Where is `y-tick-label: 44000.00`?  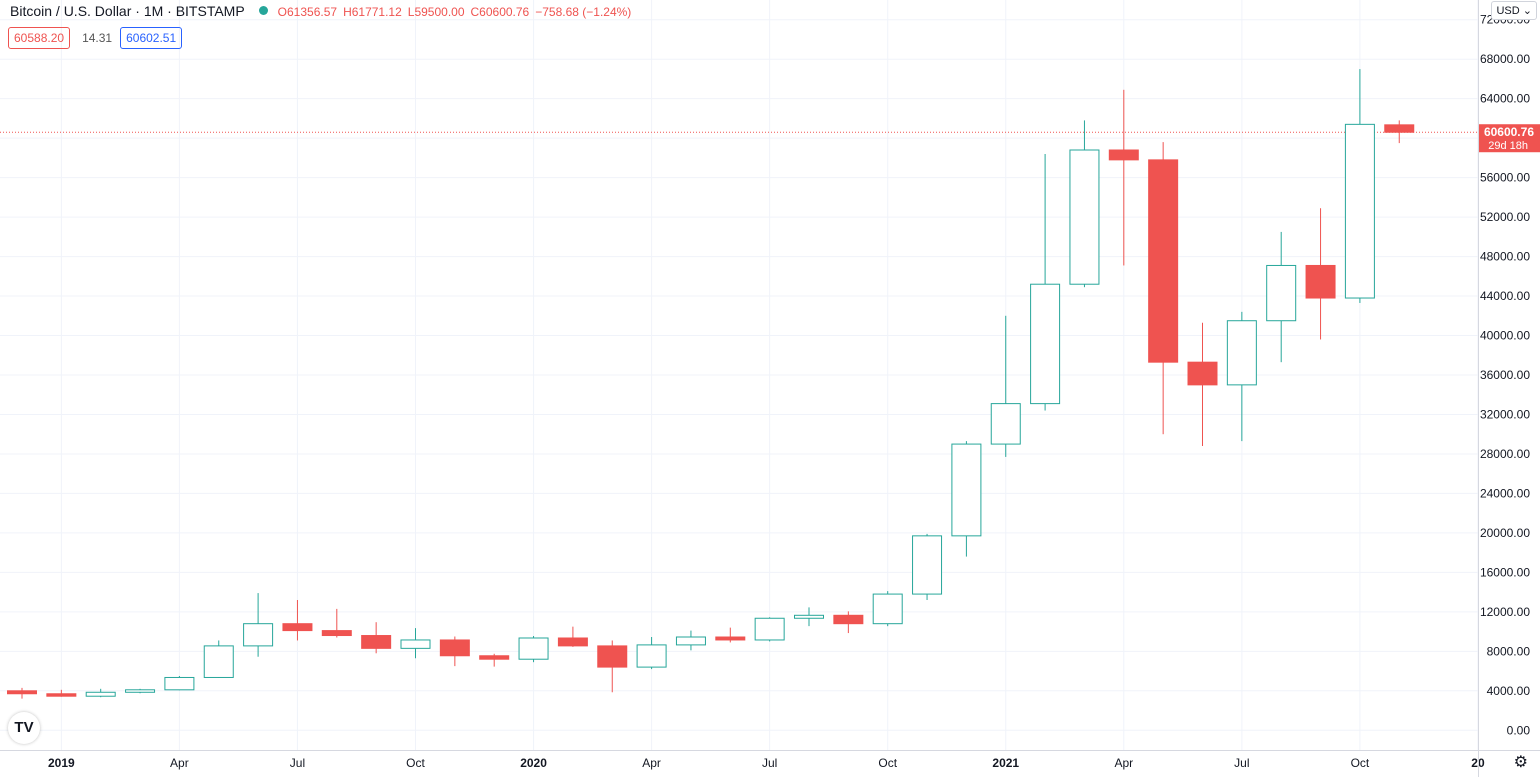 y-tick-label: 44000.00 is located at coordinates (1505, 296).